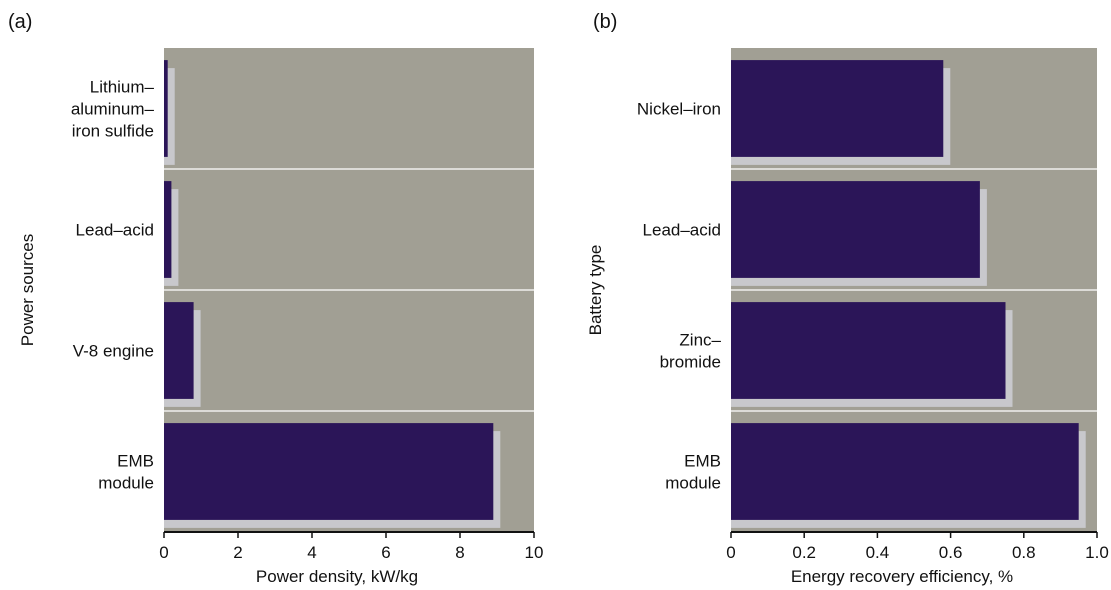 This screenshot has height=590, width=1111. I want to click on x-tick-label: 10, so click(534, 552).